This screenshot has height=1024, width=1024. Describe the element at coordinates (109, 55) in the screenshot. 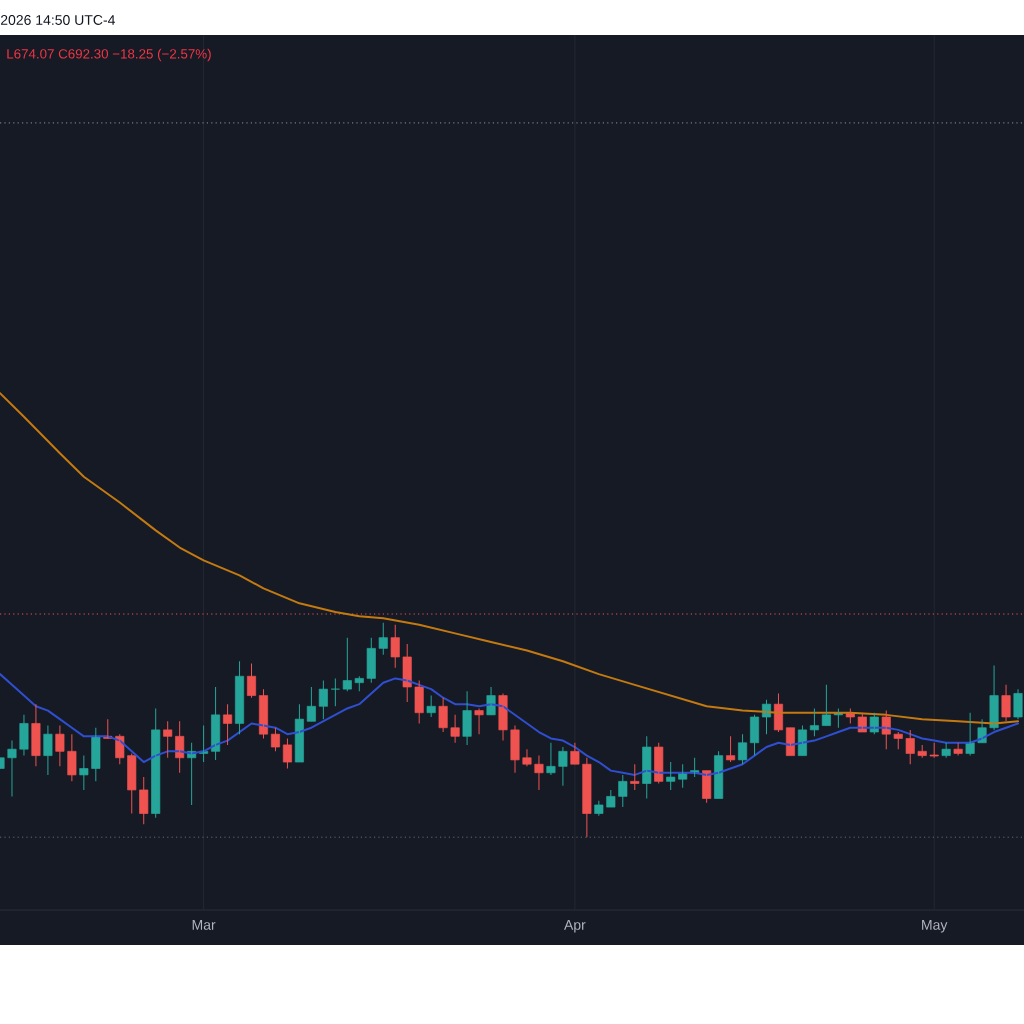

I see `text: L674.07 C692.30 −18.25 (−2.57%)` at that location.